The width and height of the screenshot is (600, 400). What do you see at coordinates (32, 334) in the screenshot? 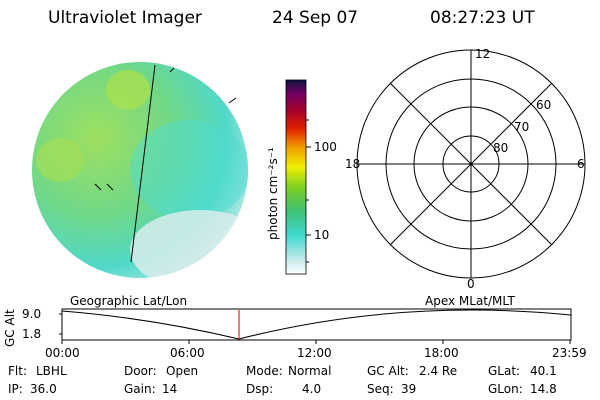
I see `orbit-y-tick-1-8: 1.8` at bounding box center [32, 334].